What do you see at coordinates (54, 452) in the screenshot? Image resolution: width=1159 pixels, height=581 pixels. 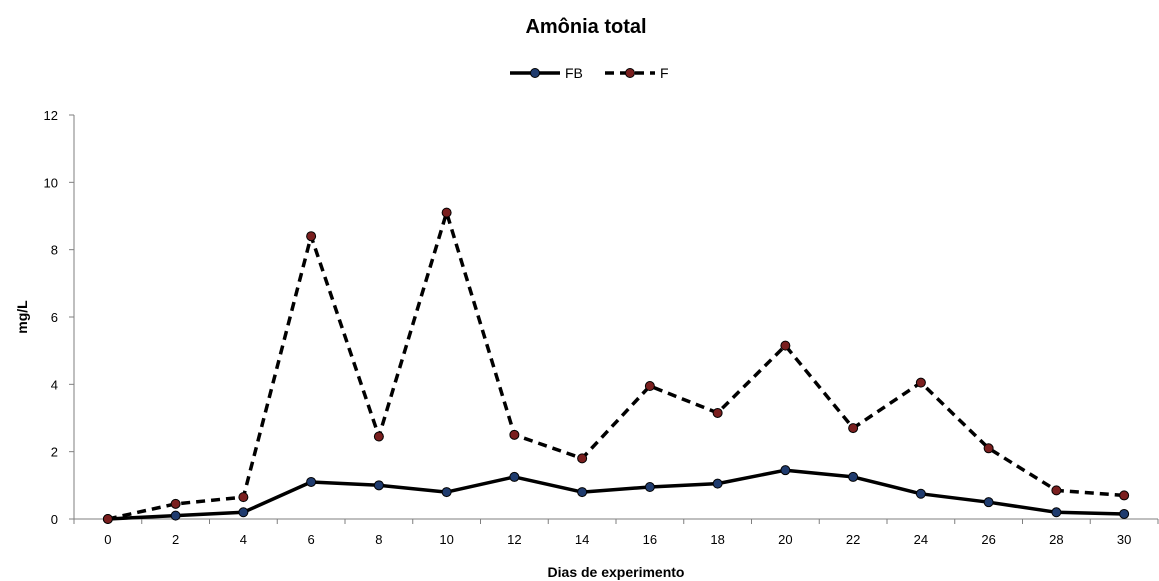 I see `y-tick-label: 2` at bounding box center [54, 452].